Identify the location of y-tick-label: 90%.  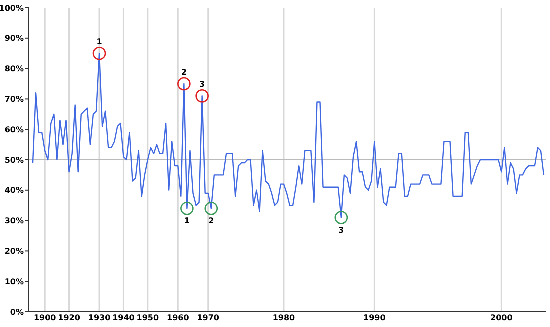
(14, 39).